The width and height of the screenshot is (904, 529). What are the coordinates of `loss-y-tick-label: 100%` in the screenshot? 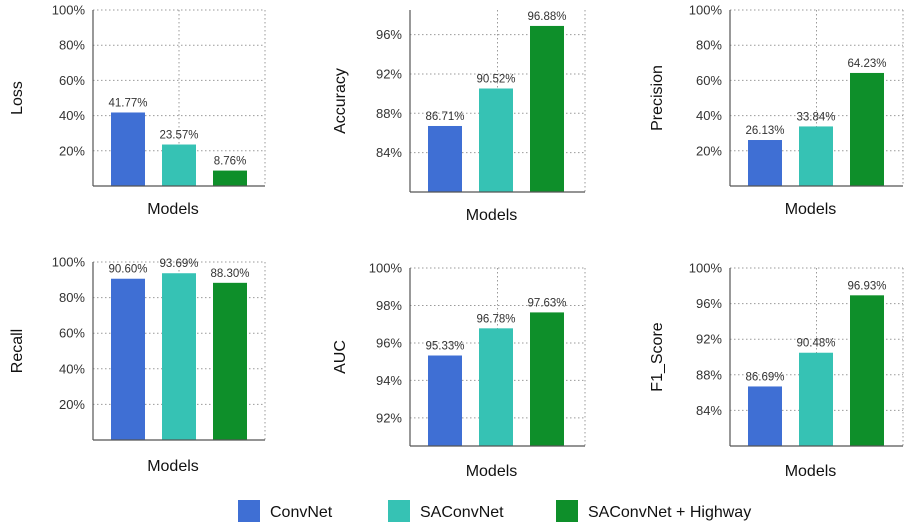 It's located at (69, 10).